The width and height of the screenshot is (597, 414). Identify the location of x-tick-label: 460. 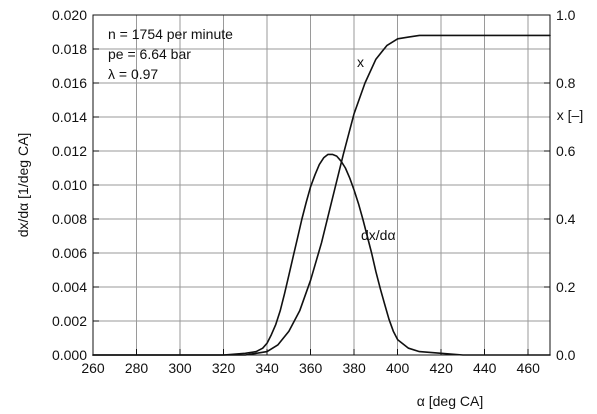
(529, 368).